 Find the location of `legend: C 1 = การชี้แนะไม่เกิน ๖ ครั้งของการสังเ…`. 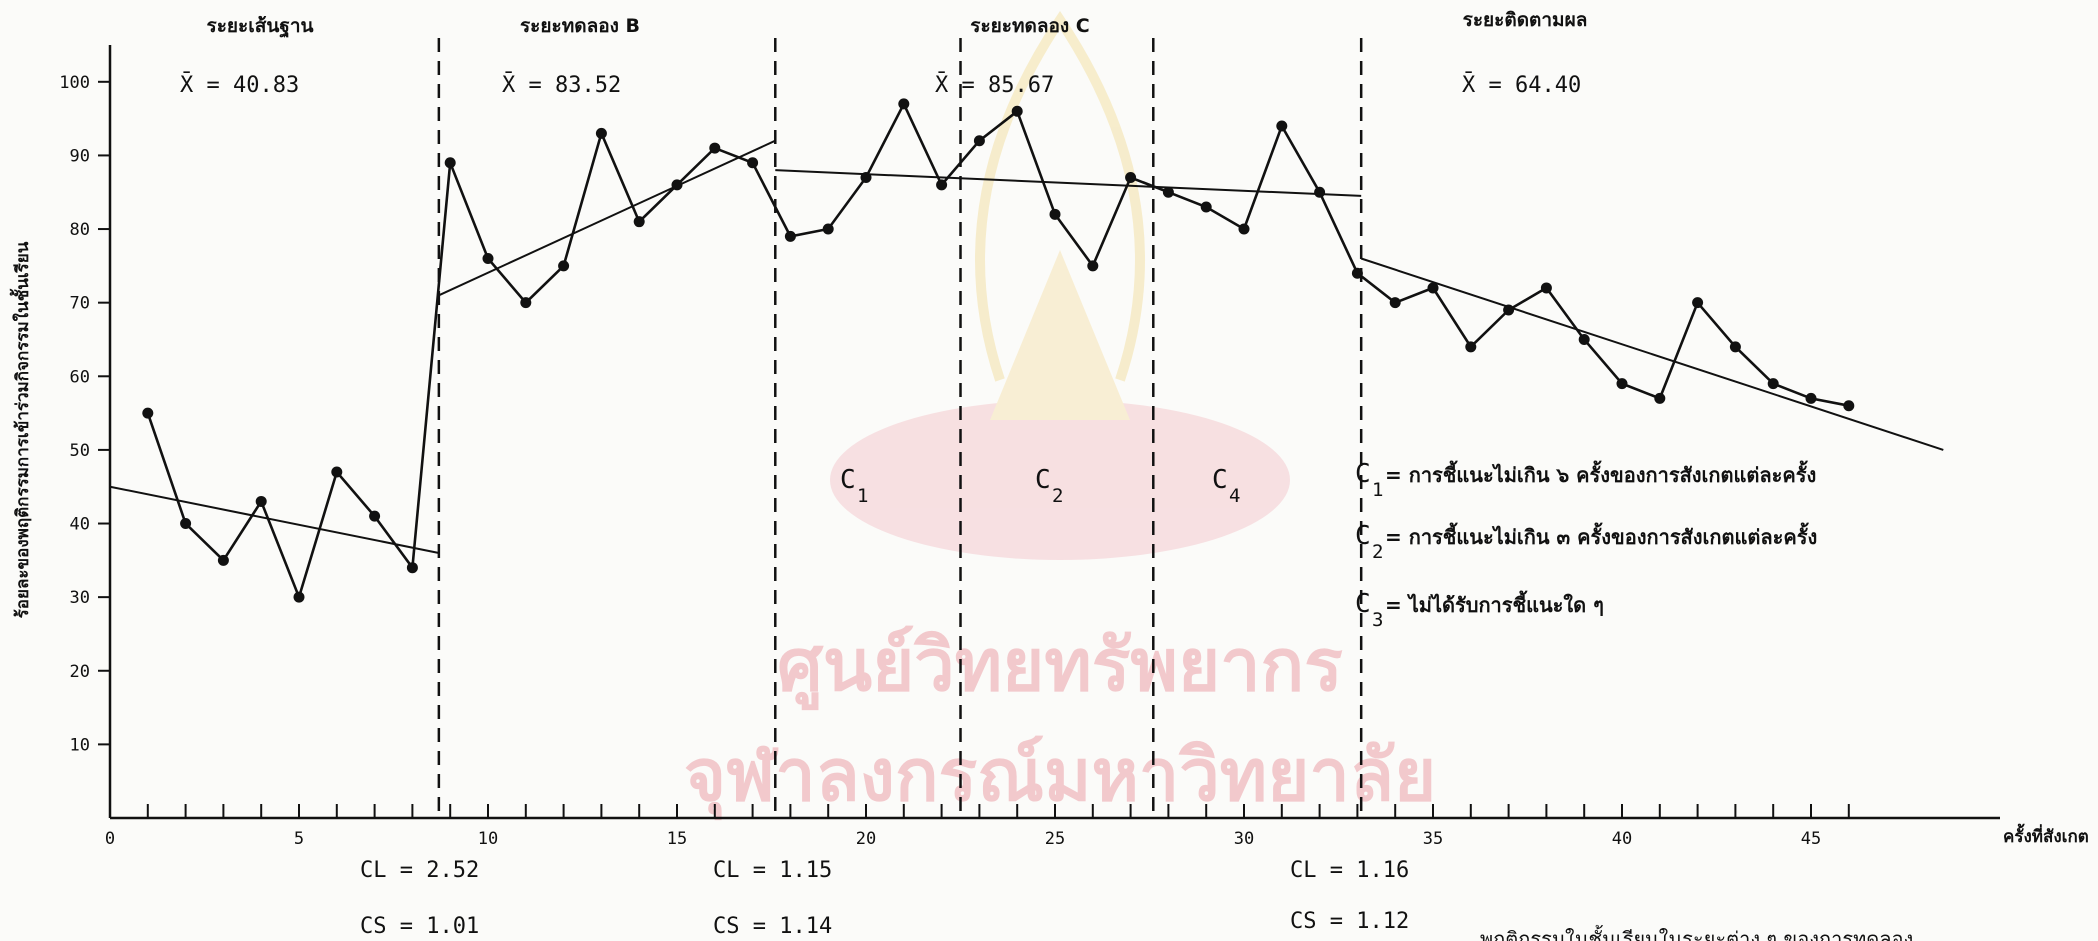

legend: C 1 = การชี้แนะไม่เกิน ๖ ครั้งของการสังเ… is located at coordinates (1586, 545).